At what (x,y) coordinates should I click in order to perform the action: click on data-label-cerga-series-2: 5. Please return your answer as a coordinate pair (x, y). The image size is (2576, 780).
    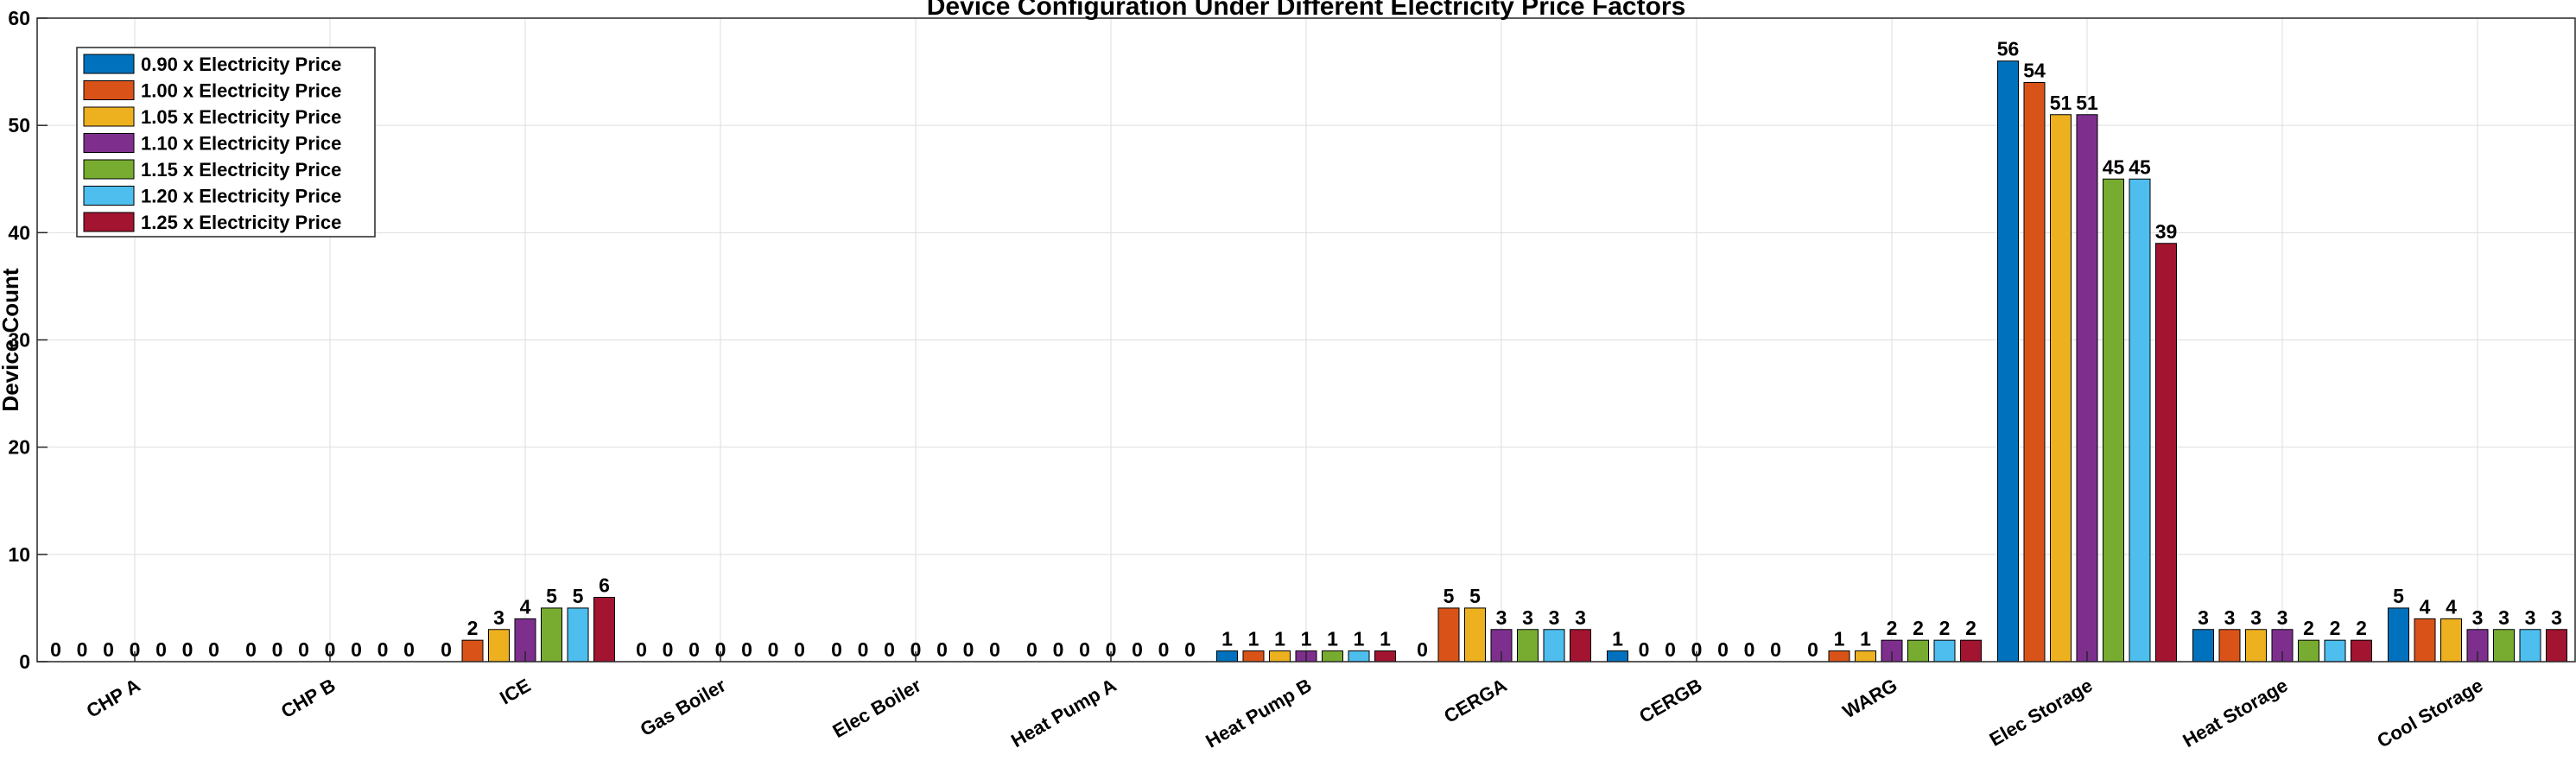
    Looking at the image, I should click on (1449, 596).